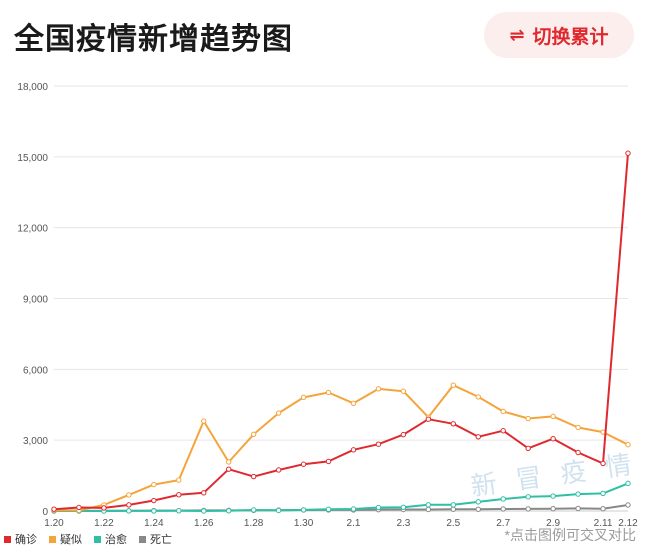 The width and height of the screenshot is (650, 555). Describe the element at coordinates (110, 539) in the screenshot. I see `legend-item-cured: 治愈` at that location.